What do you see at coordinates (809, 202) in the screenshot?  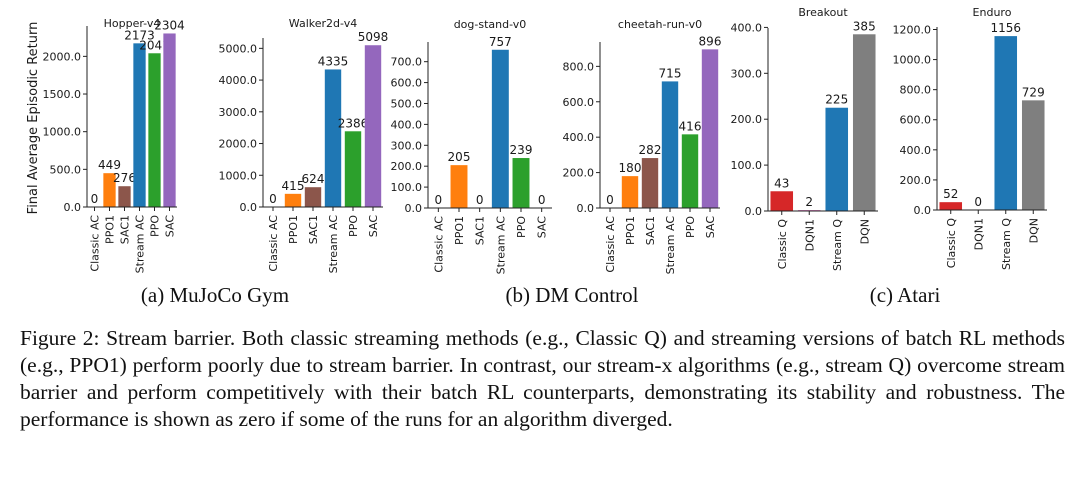 I see `bar-value-label: 2` at bounding box center [809, 202].